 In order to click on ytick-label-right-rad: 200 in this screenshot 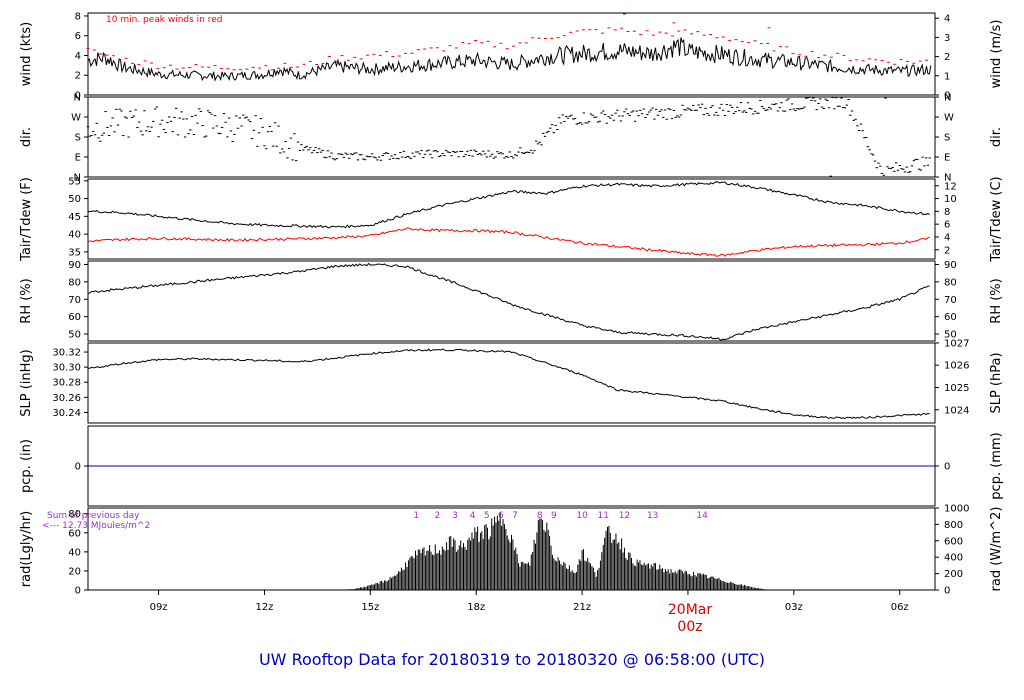, I will do `click(953, 574)`.